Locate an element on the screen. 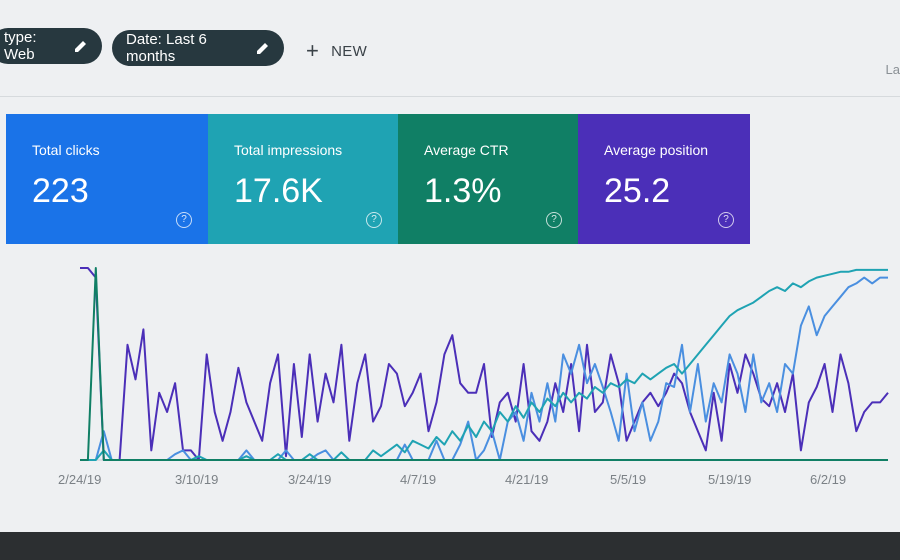 Image resolution: width=900 pixels, height=560 pixels. metric-value: 1.3% is located at coordinates (463, 191).